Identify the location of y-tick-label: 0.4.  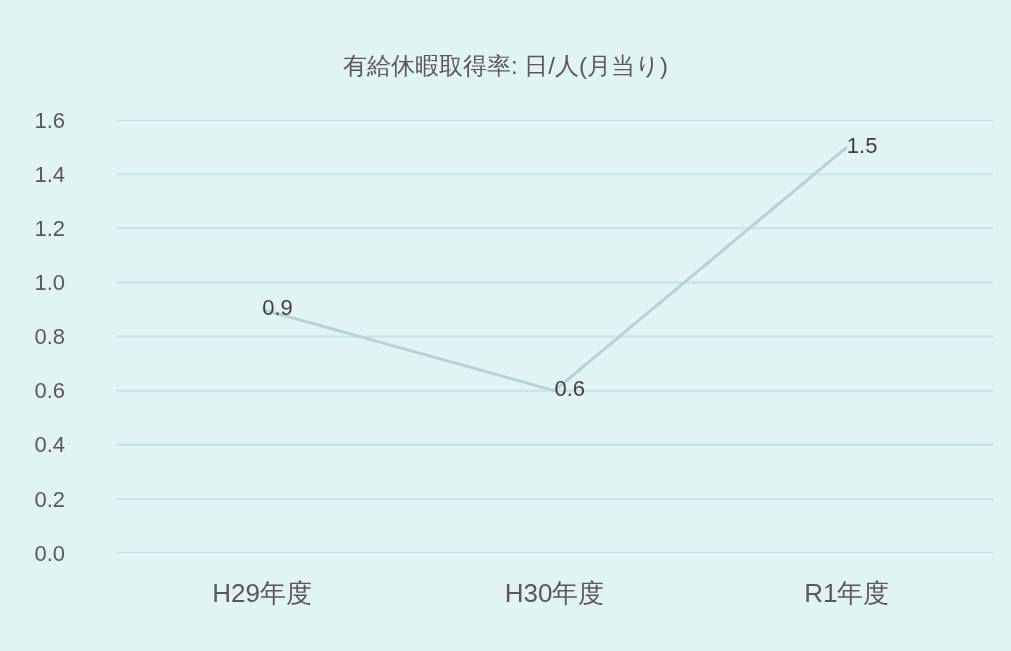
(49, 445).